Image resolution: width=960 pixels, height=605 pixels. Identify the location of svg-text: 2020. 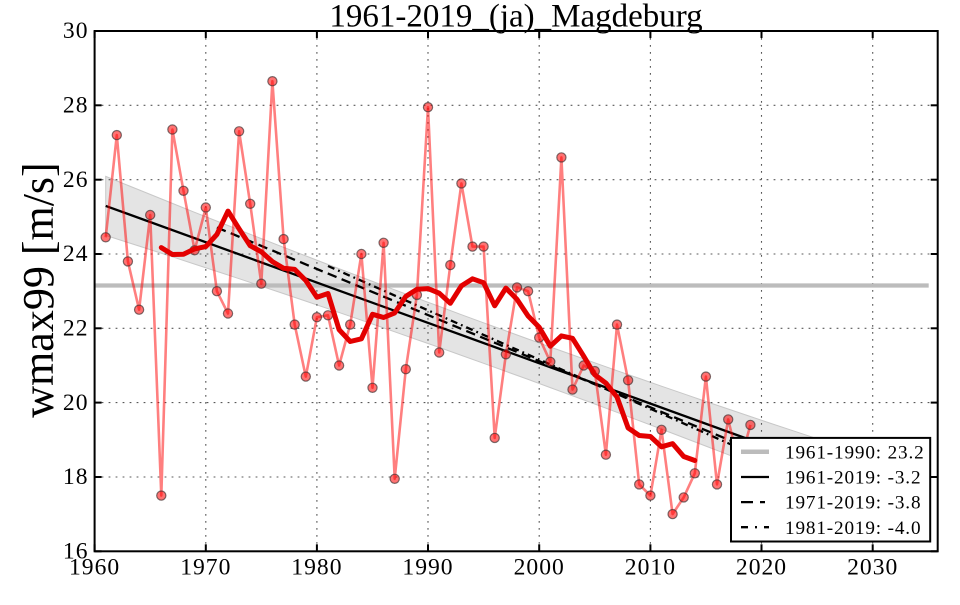
(761, 568).